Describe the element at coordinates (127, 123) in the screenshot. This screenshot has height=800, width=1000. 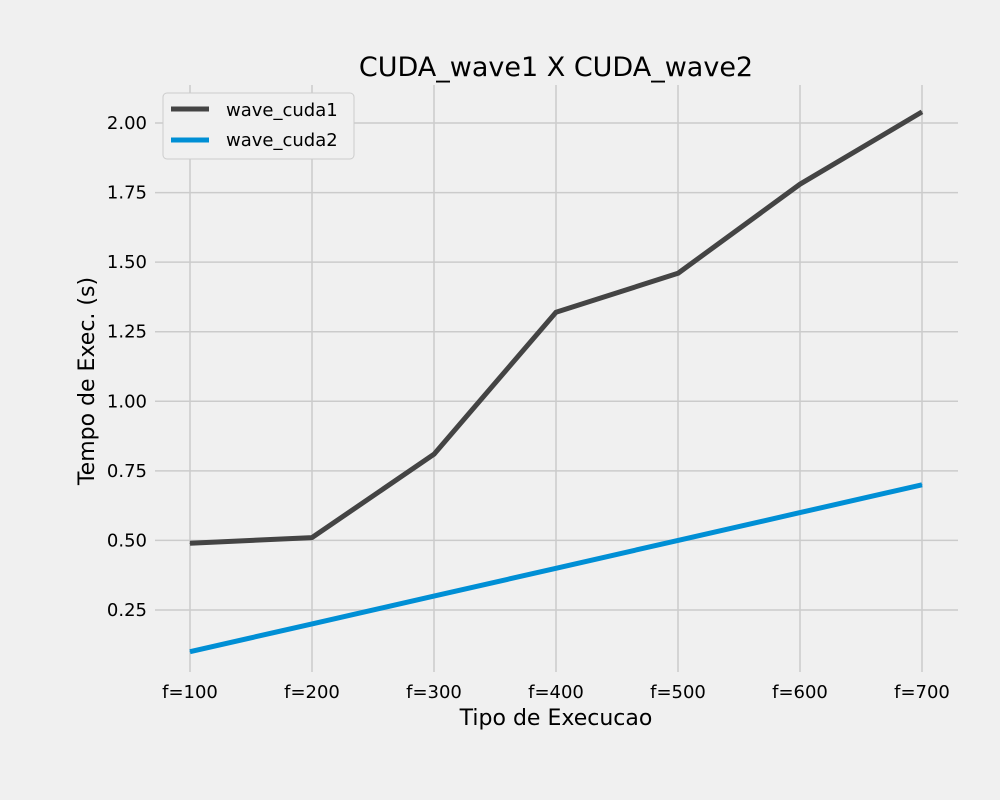
I see `y-tick-label: 2.00` at that location.